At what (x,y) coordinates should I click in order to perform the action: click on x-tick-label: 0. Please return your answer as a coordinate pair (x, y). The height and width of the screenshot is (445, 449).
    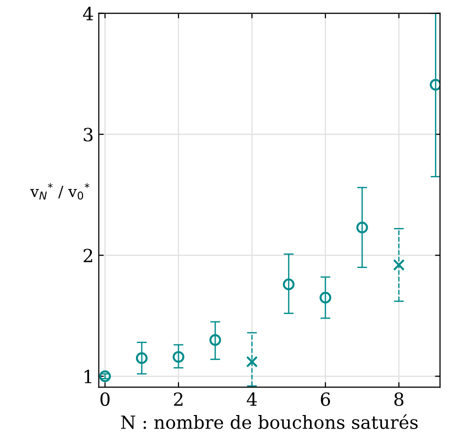
    Looking at the image, I should click on (105, 399).